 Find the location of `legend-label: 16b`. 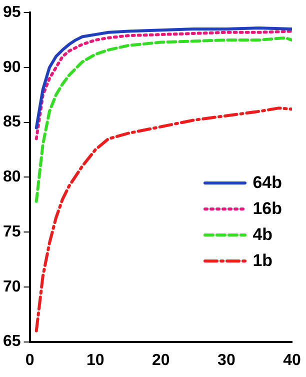

legend-label: 16b is located at coordinates (267, 209).